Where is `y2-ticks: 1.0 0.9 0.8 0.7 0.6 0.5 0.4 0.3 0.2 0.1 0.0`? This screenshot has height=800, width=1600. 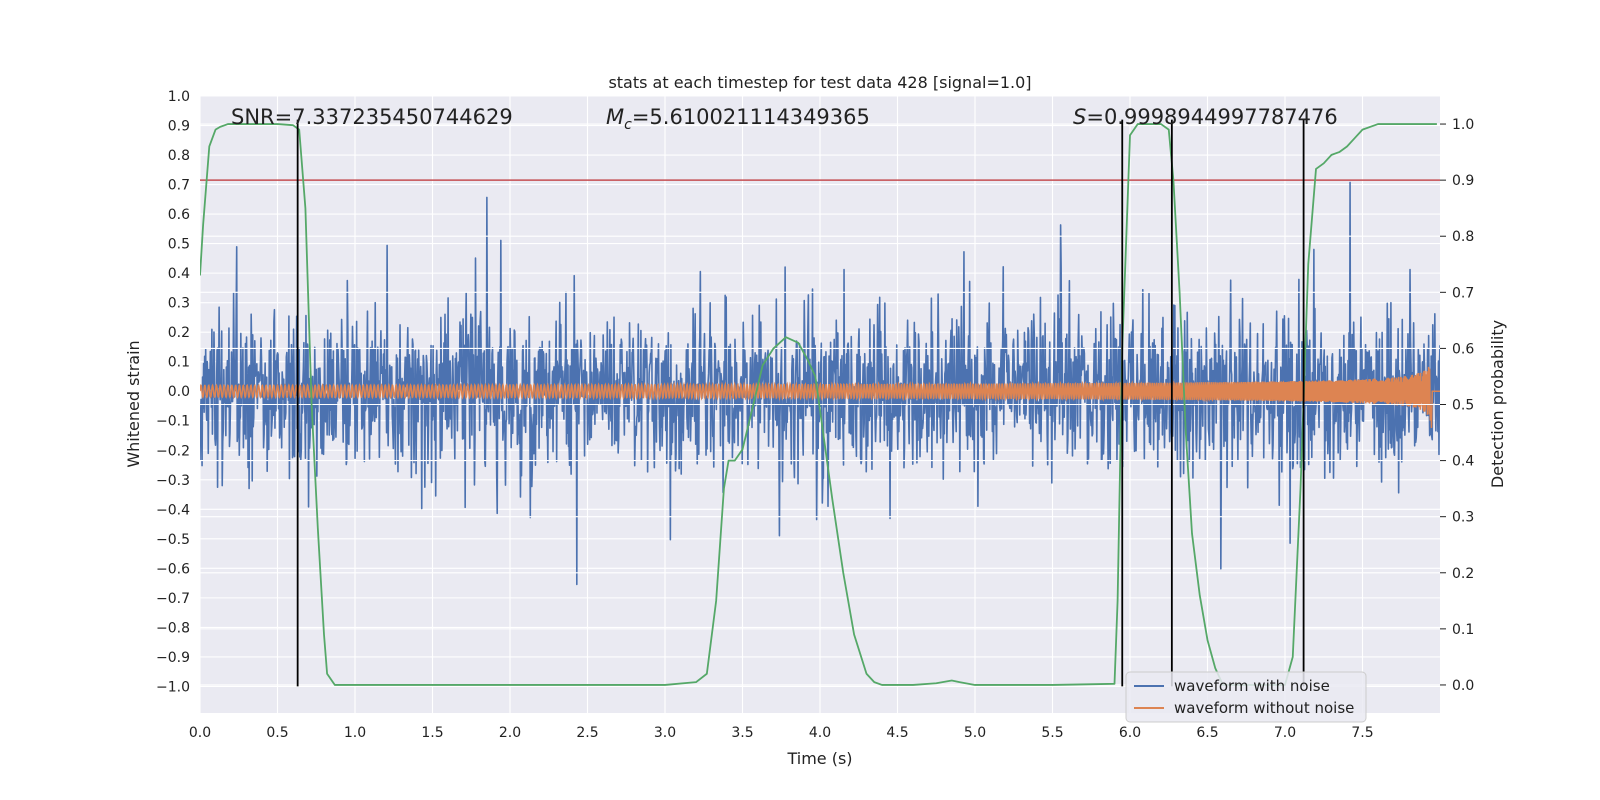 y2-ticks: 1.0 0.9 0.8 0.7 0.6 0.5 0.4 0.3 0.2 0.1 0.0 is located at coordinates (1457, 405).